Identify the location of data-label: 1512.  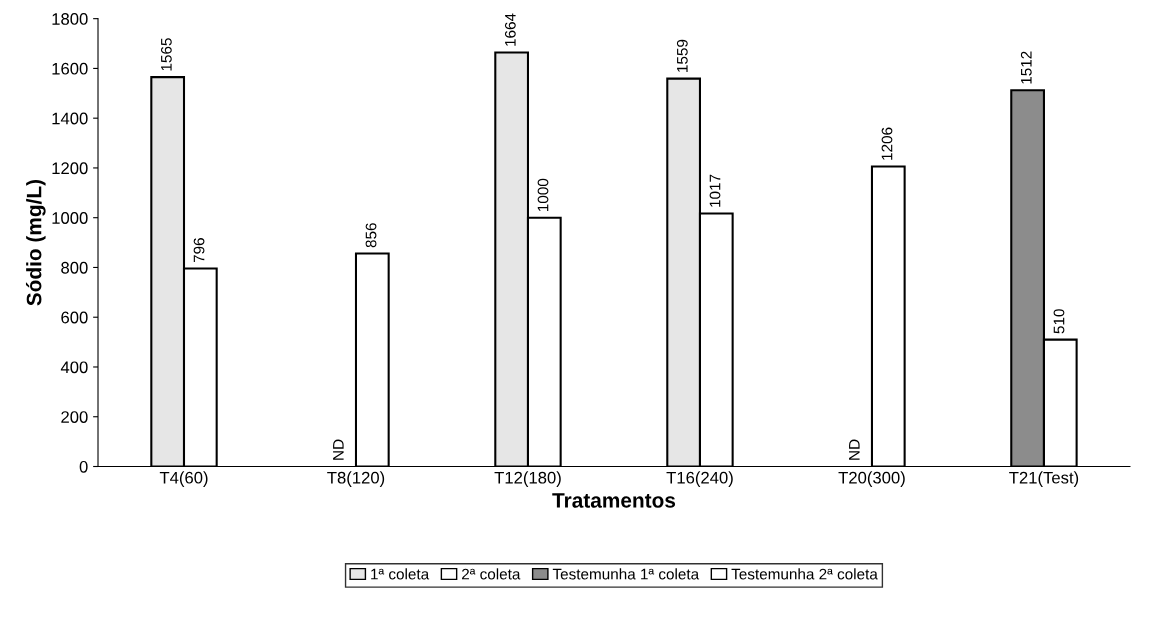
(1026, 67).